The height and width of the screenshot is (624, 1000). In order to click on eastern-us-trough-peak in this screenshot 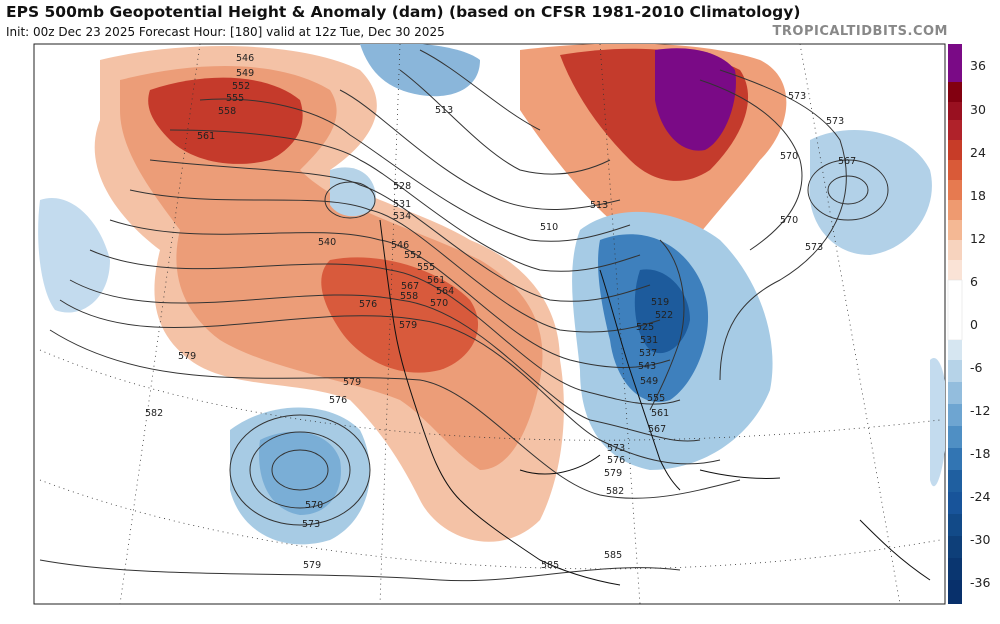, I will do `click(662, 311)`.